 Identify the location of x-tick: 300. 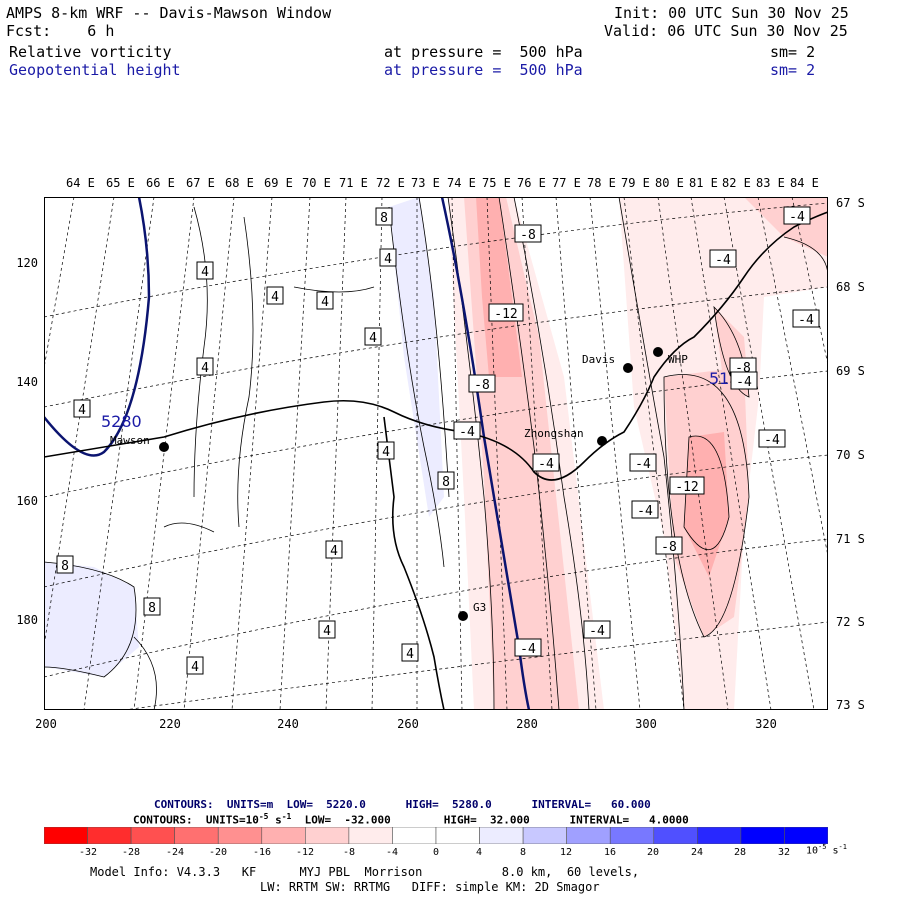
(646, 724).